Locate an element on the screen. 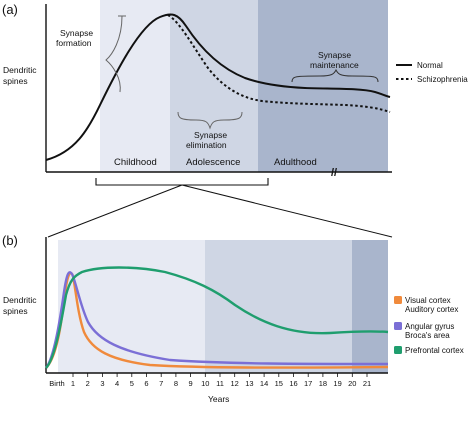 This screenshot has height=430, width=474. legend-schizophrenia-label: Schizophrenia is located at coordinates (442, 79).